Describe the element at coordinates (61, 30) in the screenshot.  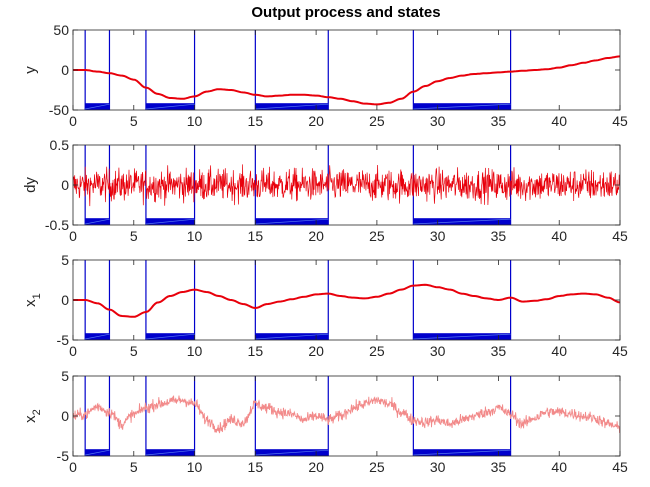
I see `y-tick-label: 50` at that location.